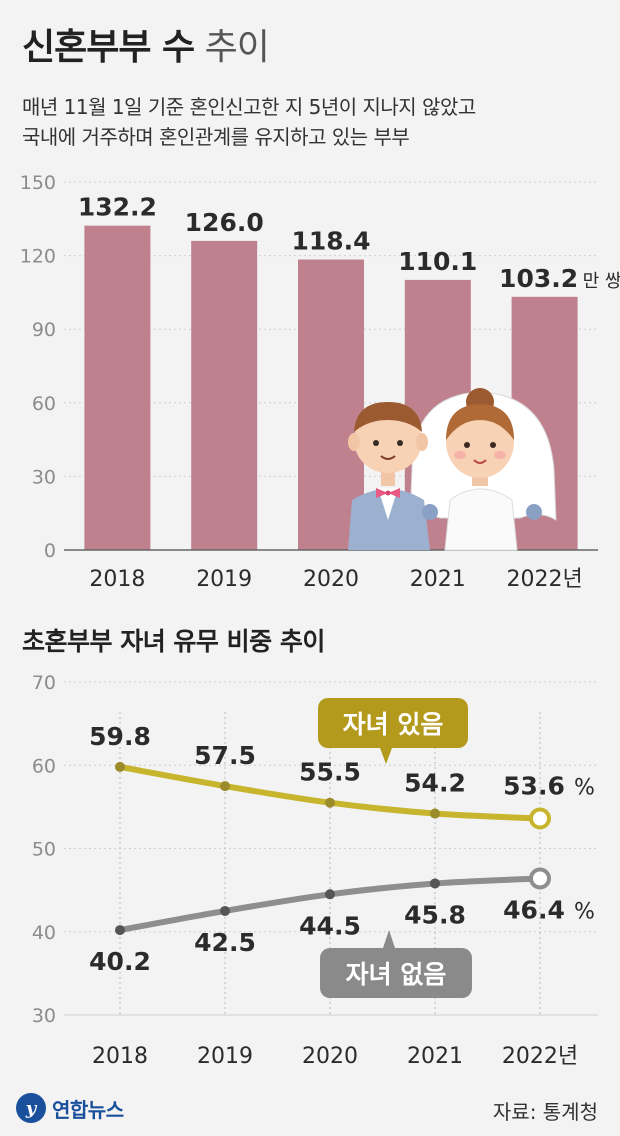 The width and height of the screenshot is (620, 1136). I want to click on line-ytick-label: 70, so click(44, 683).